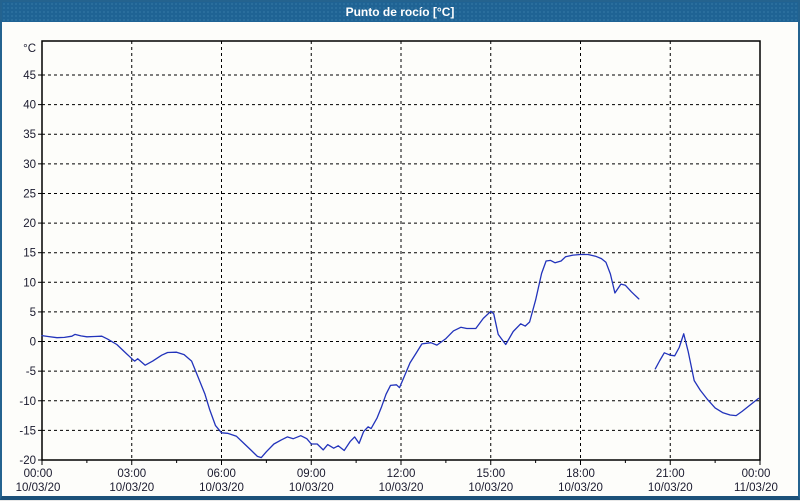  I want to click on y-tick-label: 15, so click(29, 254).